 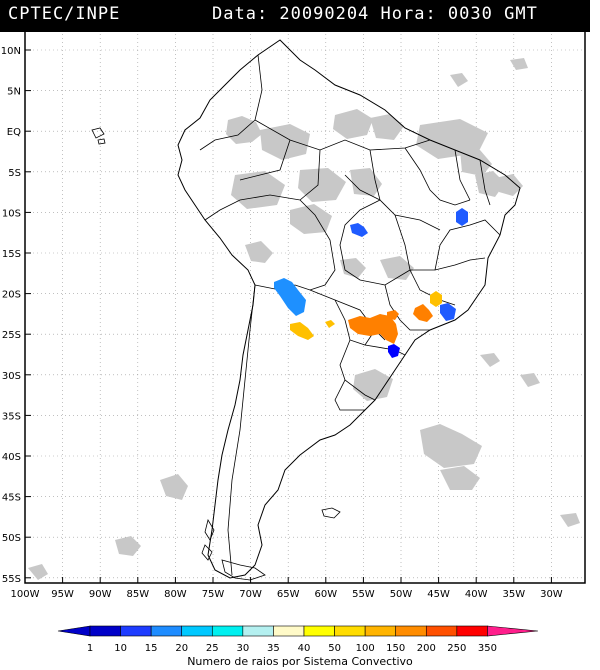 I want to click on system-small-orange, so click(x=393, y=315).